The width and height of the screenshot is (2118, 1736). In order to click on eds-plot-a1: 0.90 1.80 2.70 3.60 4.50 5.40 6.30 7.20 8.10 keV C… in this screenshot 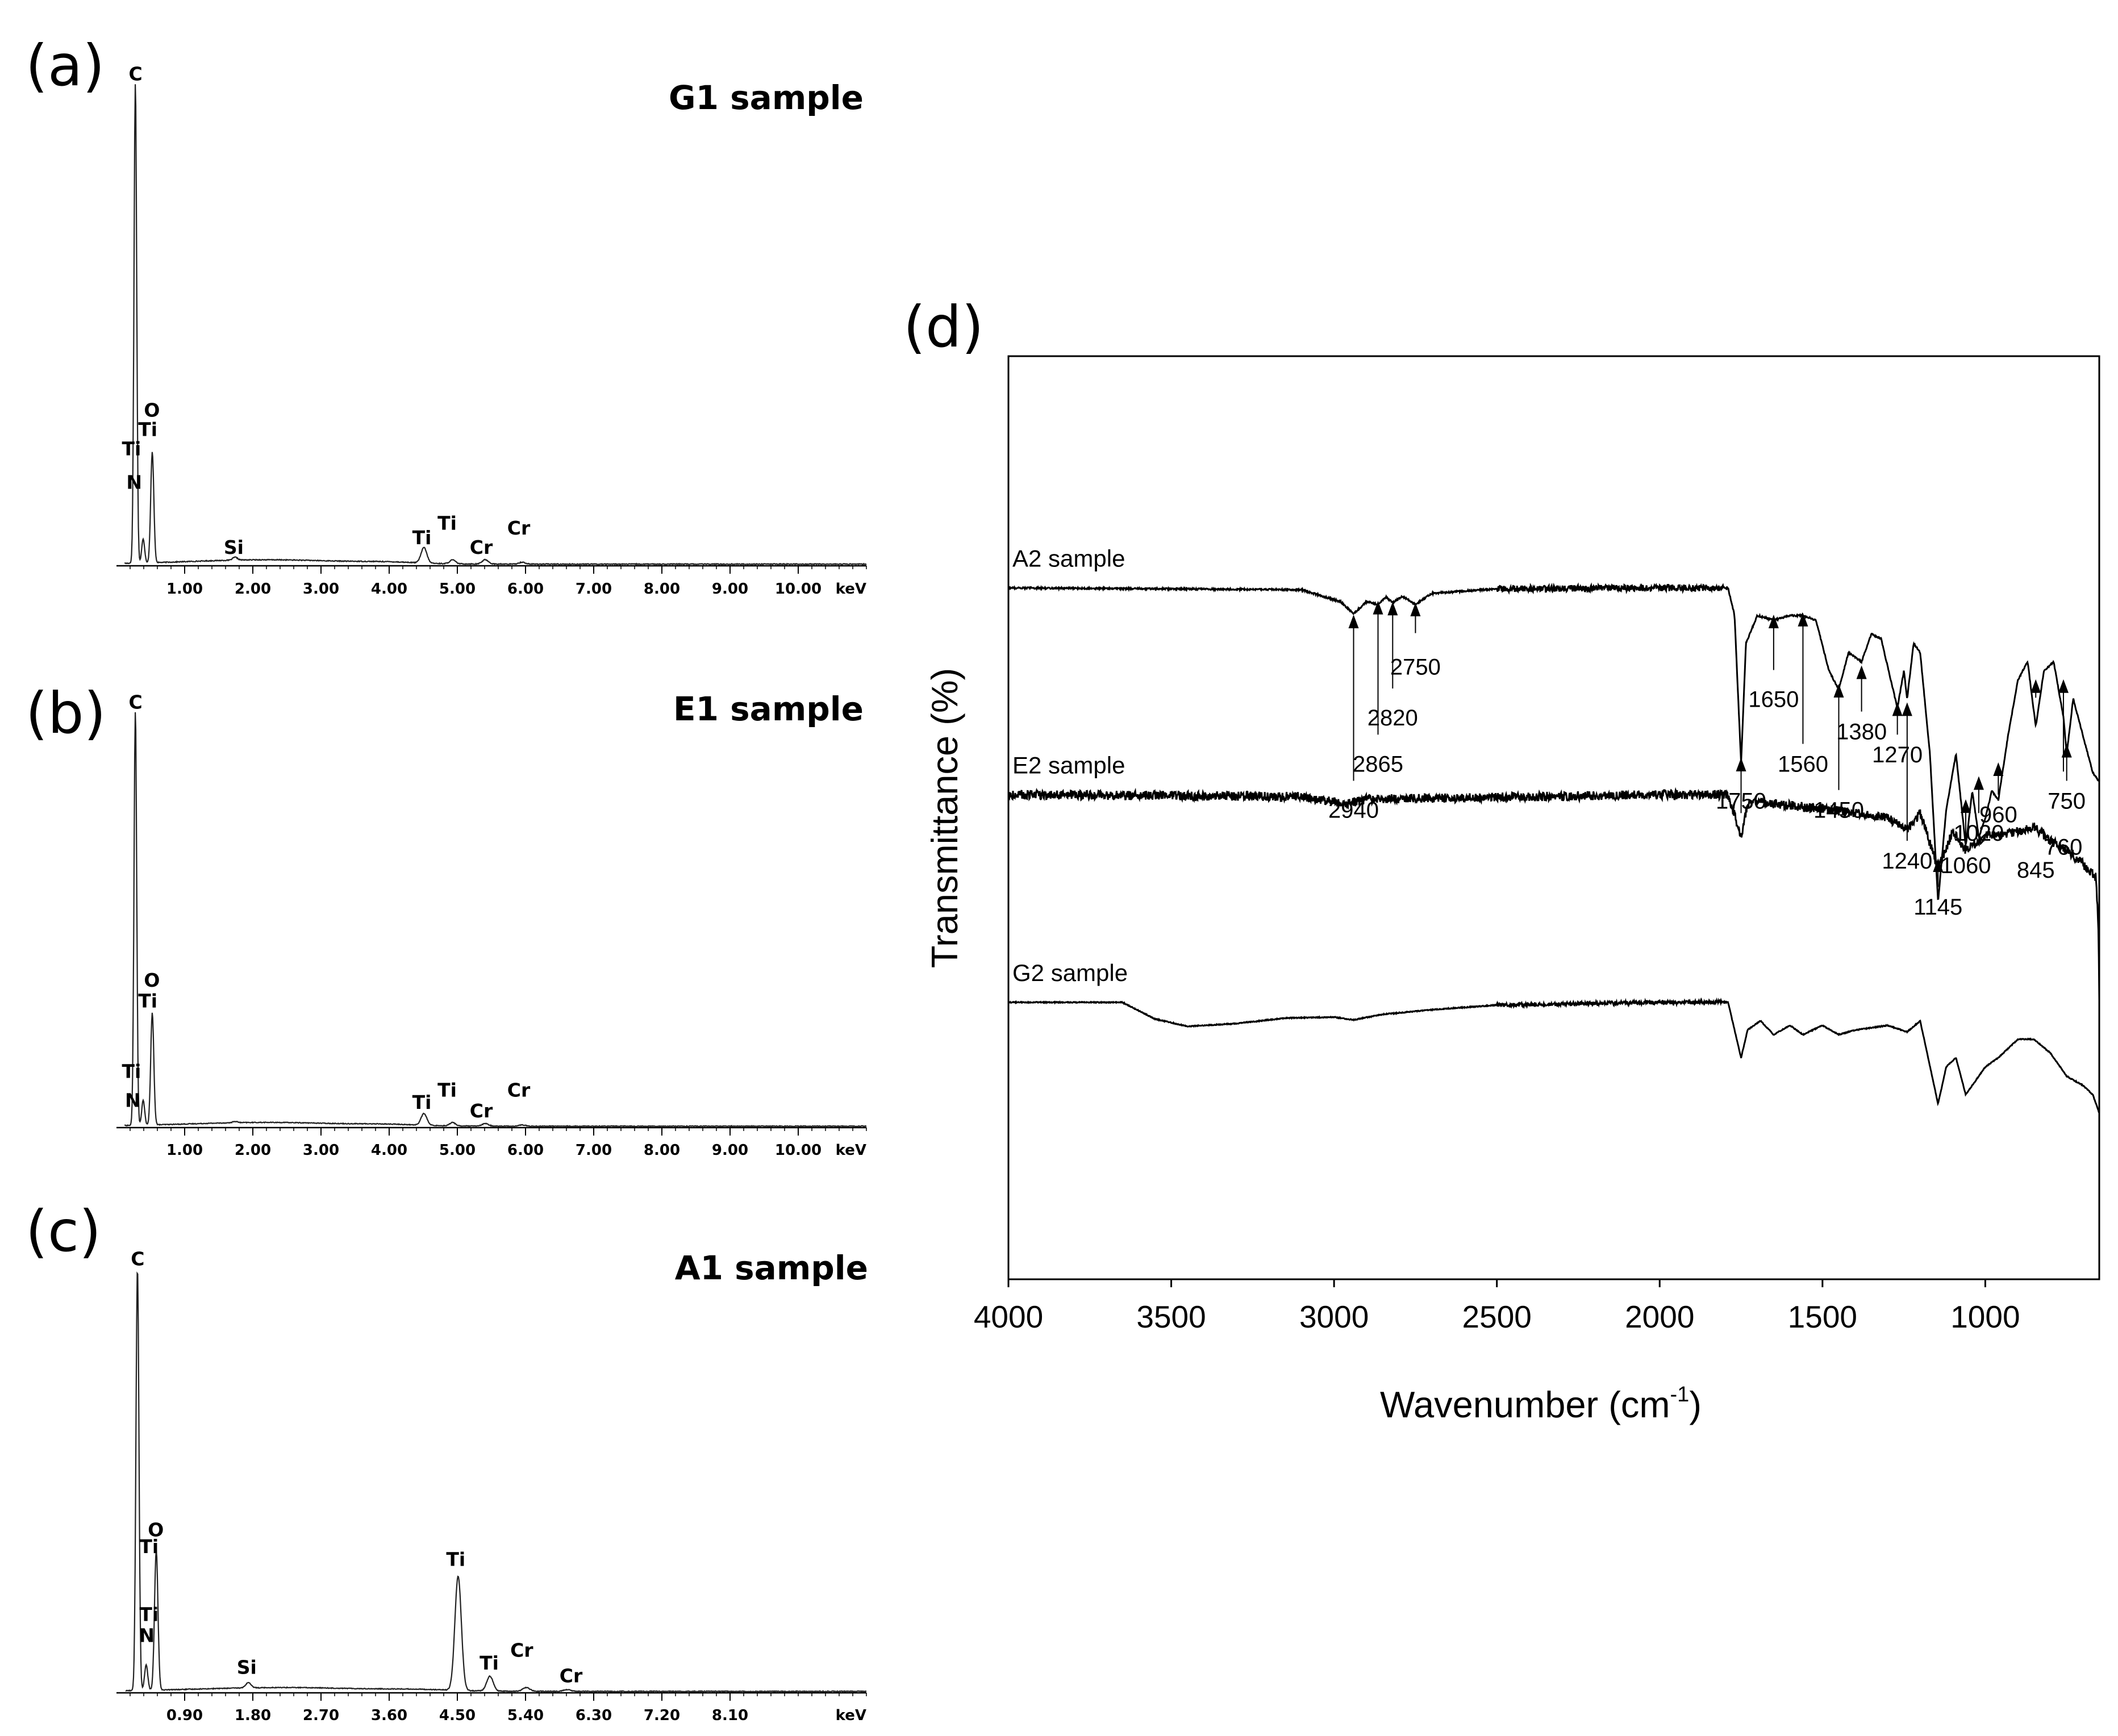, I will do `click(491, 1486)`.